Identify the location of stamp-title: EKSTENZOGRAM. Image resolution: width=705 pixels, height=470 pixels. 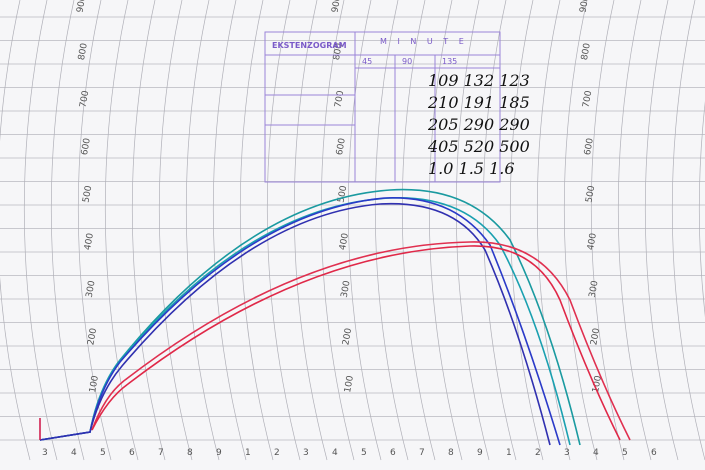
(309, 45).